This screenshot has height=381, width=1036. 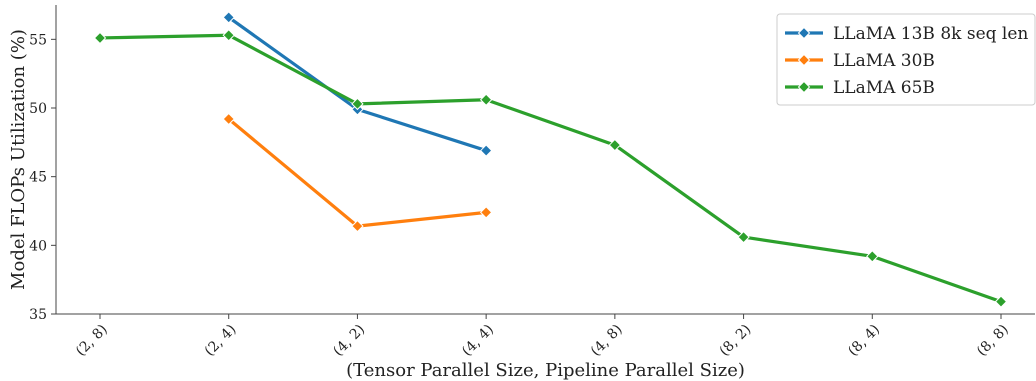 I want to click on y-axis-label: Model FLOPs Utilization (%), so click(x=18, y=159).